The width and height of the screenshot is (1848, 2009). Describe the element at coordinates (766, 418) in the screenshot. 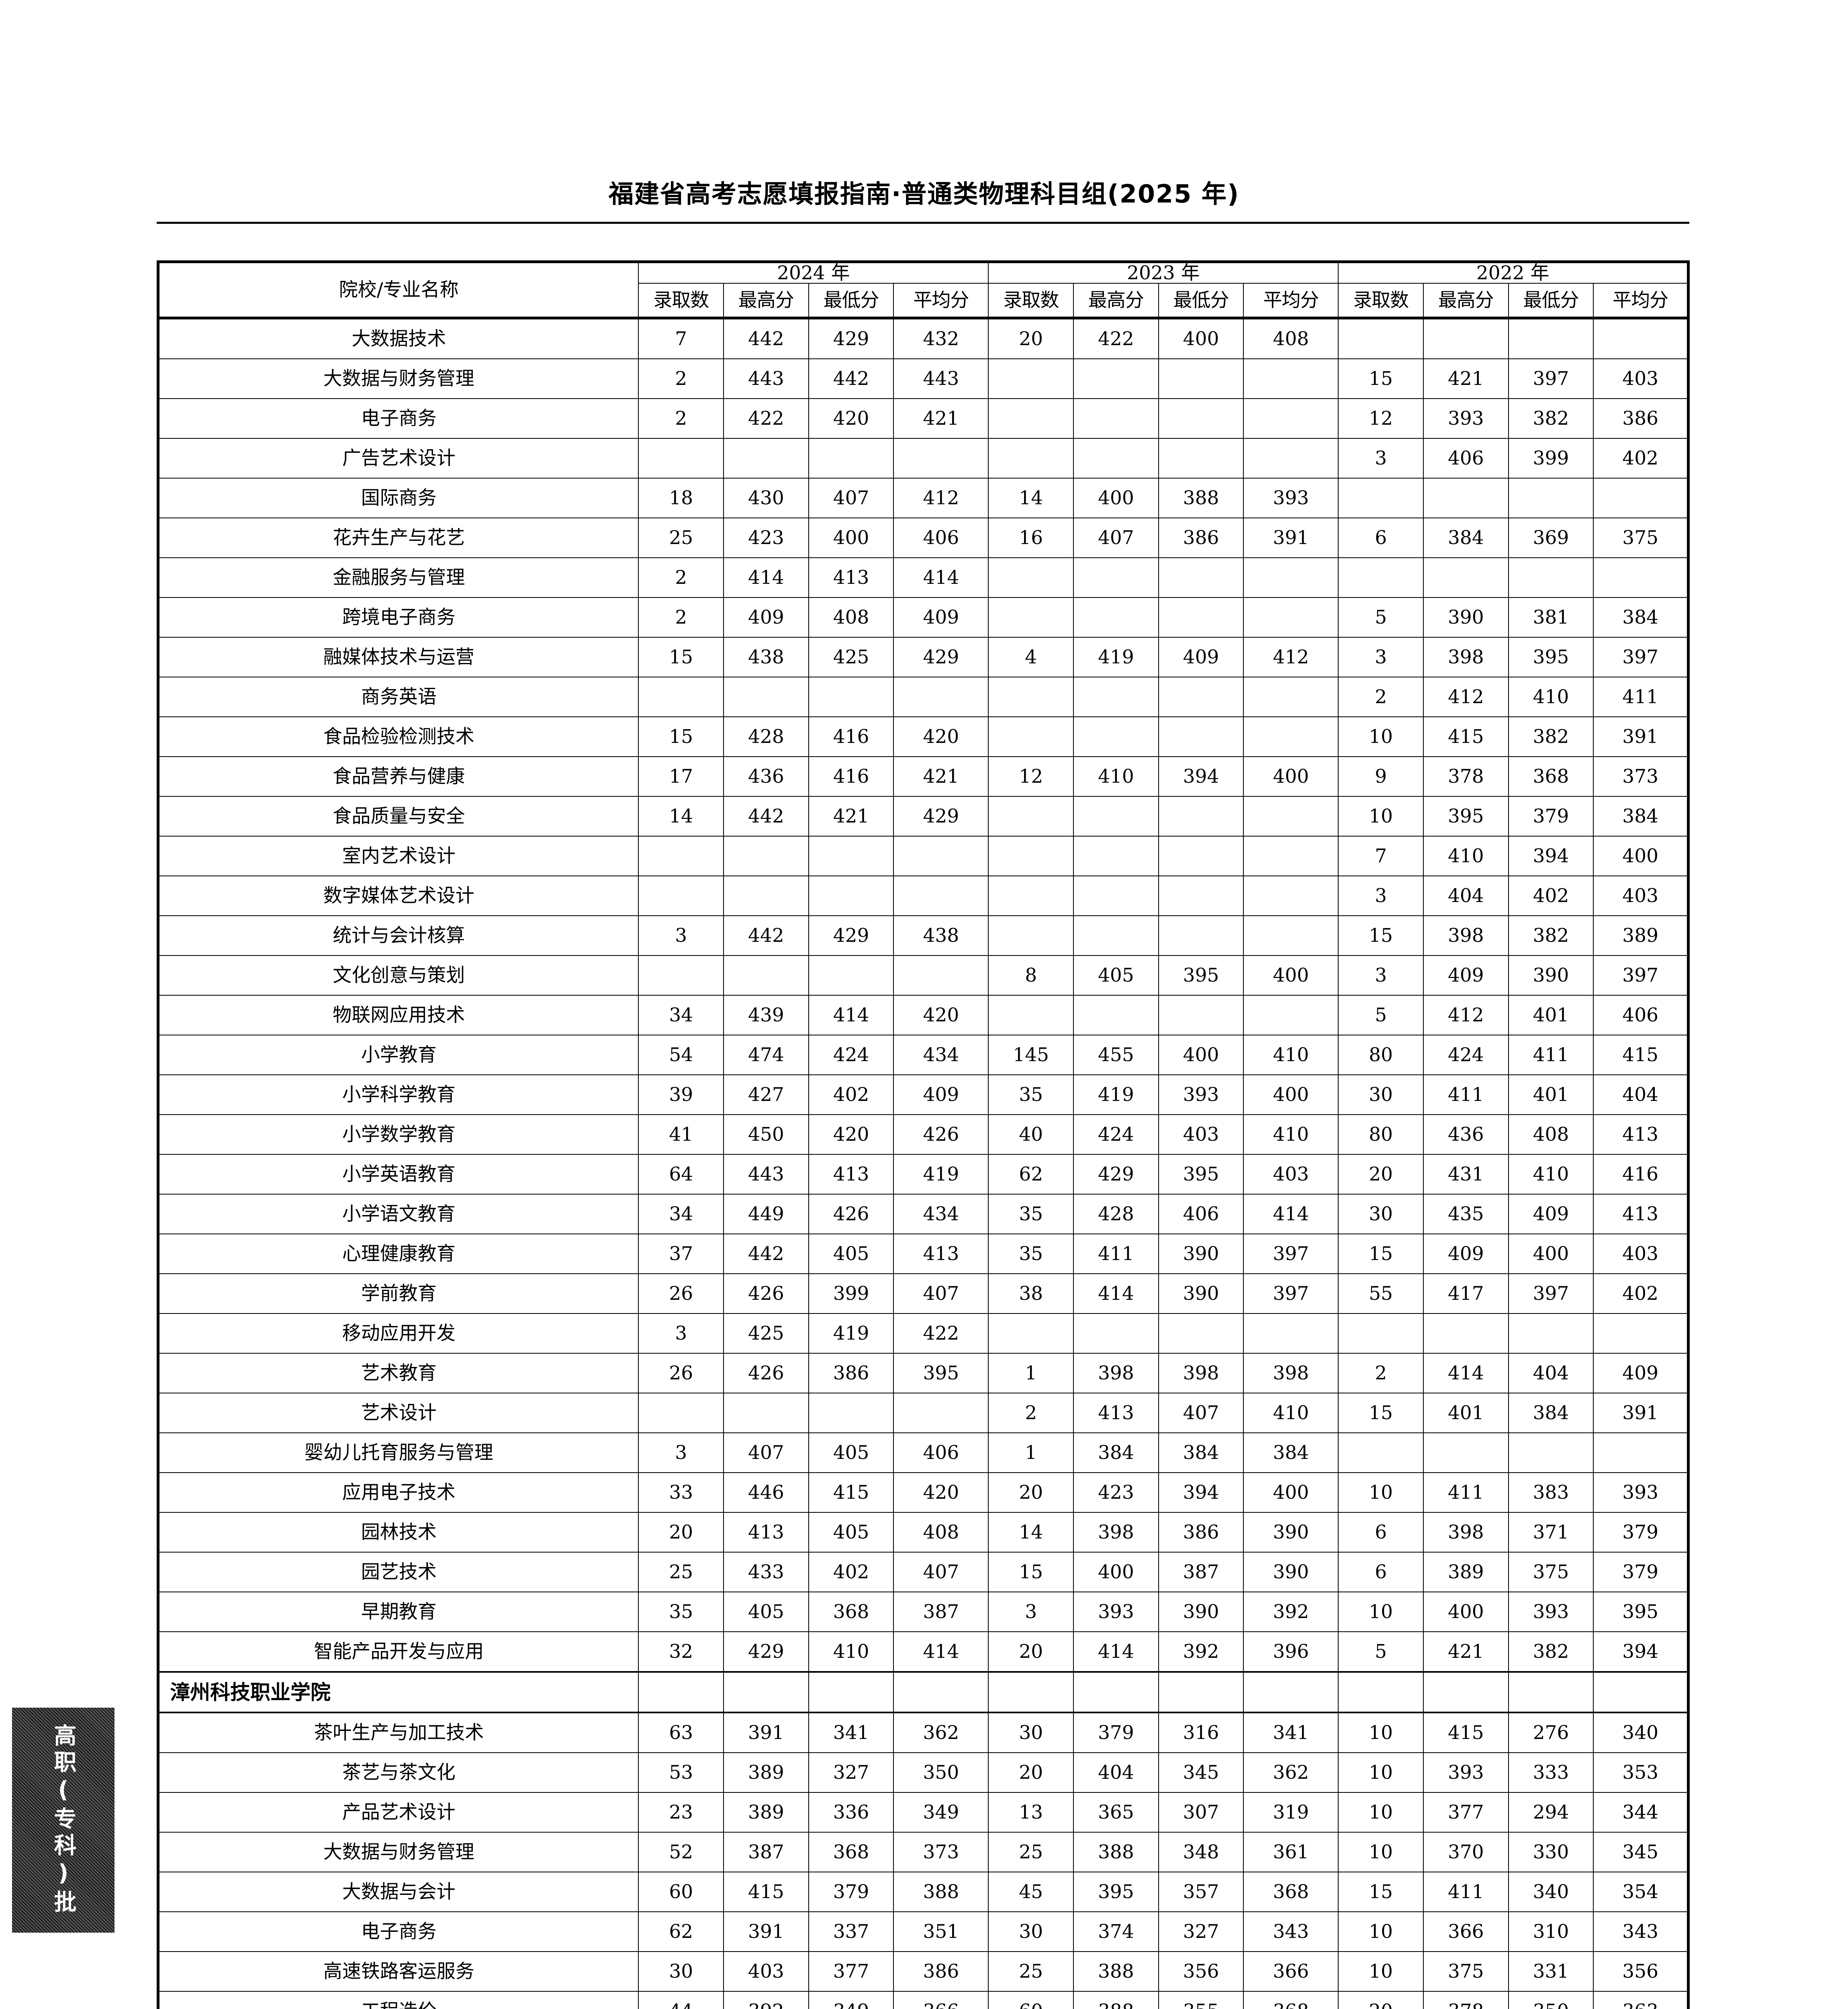

I see `cell-2024-max: 422` at that location.